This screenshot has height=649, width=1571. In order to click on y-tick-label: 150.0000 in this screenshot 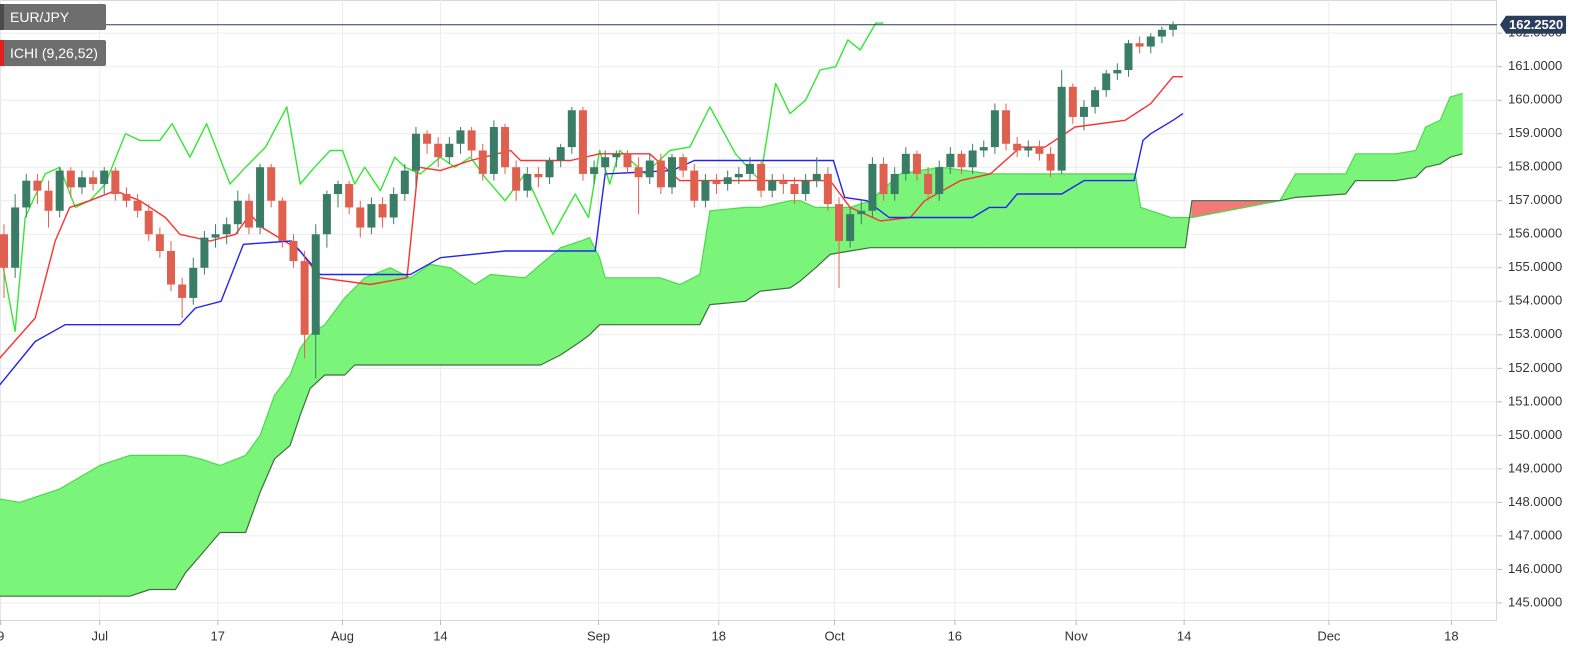, I will do `click(1535, 434)`.